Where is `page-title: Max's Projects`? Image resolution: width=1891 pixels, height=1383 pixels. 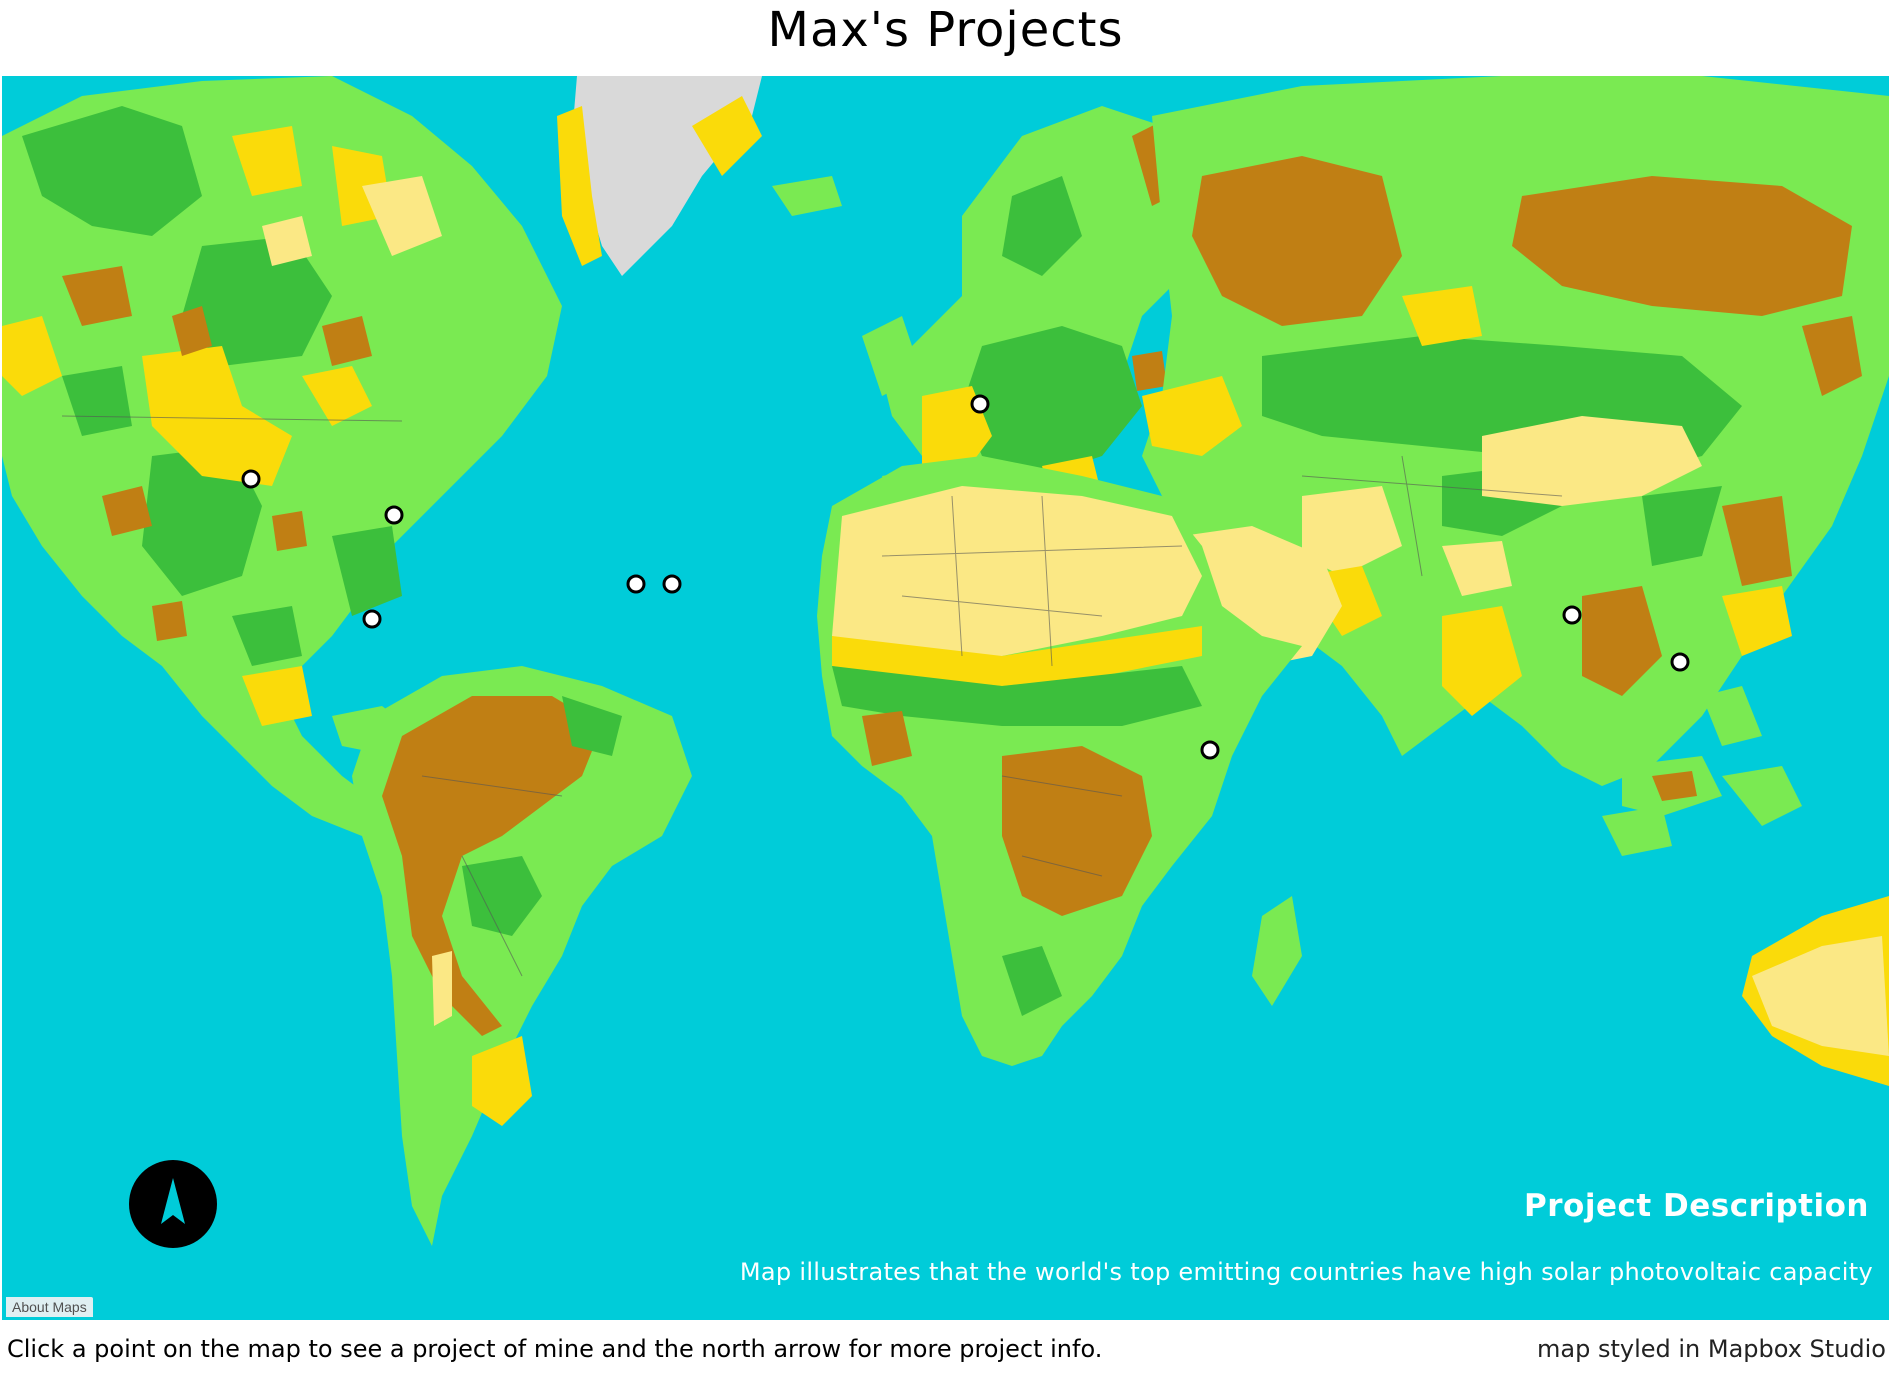 page-title: Max's Projects is located at coordinates (945, 30).